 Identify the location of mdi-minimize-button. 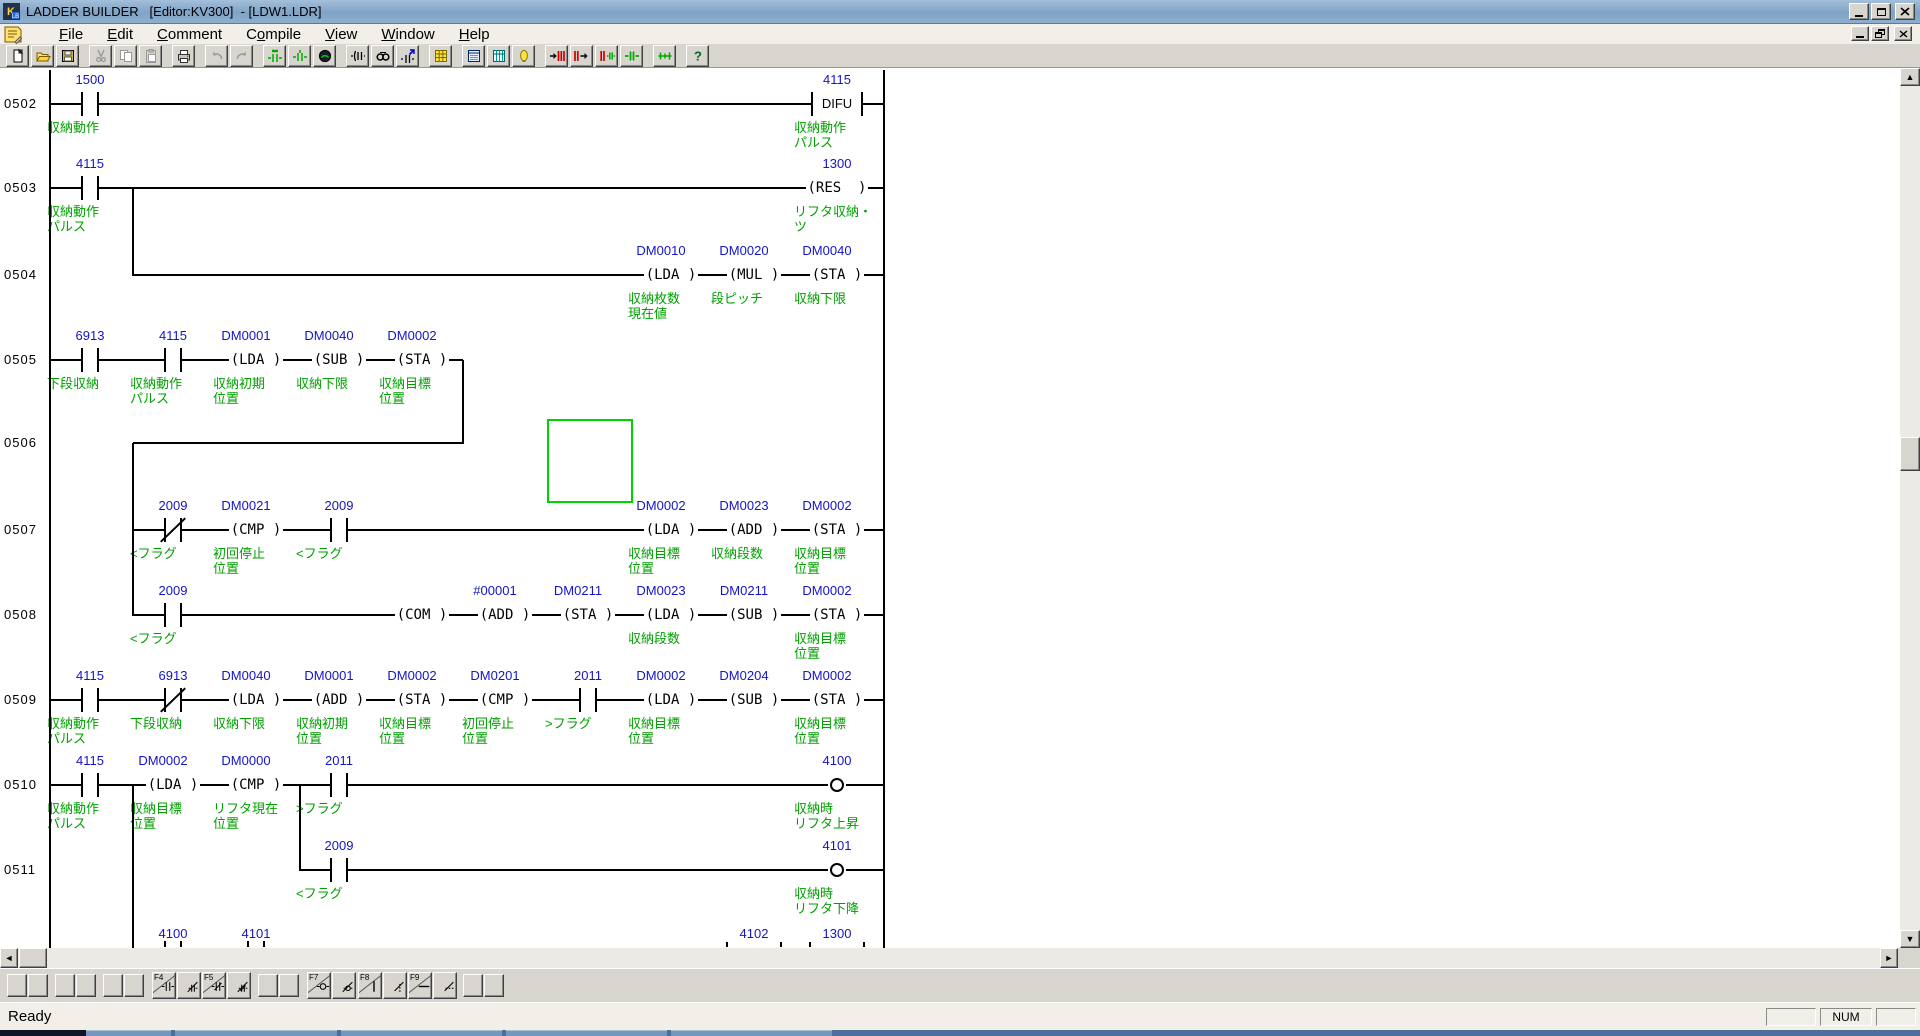
(1860, 33).